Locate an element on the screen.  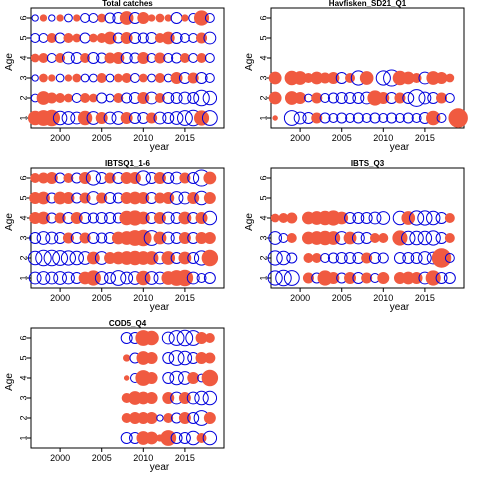
panel-title: IBTSQ1_1-6 is located at coordinates (127, 163).